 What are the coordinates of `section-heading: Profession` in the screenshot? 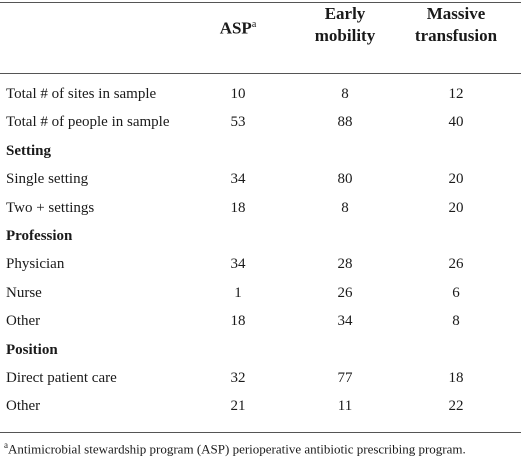 It's located at (39, 236).